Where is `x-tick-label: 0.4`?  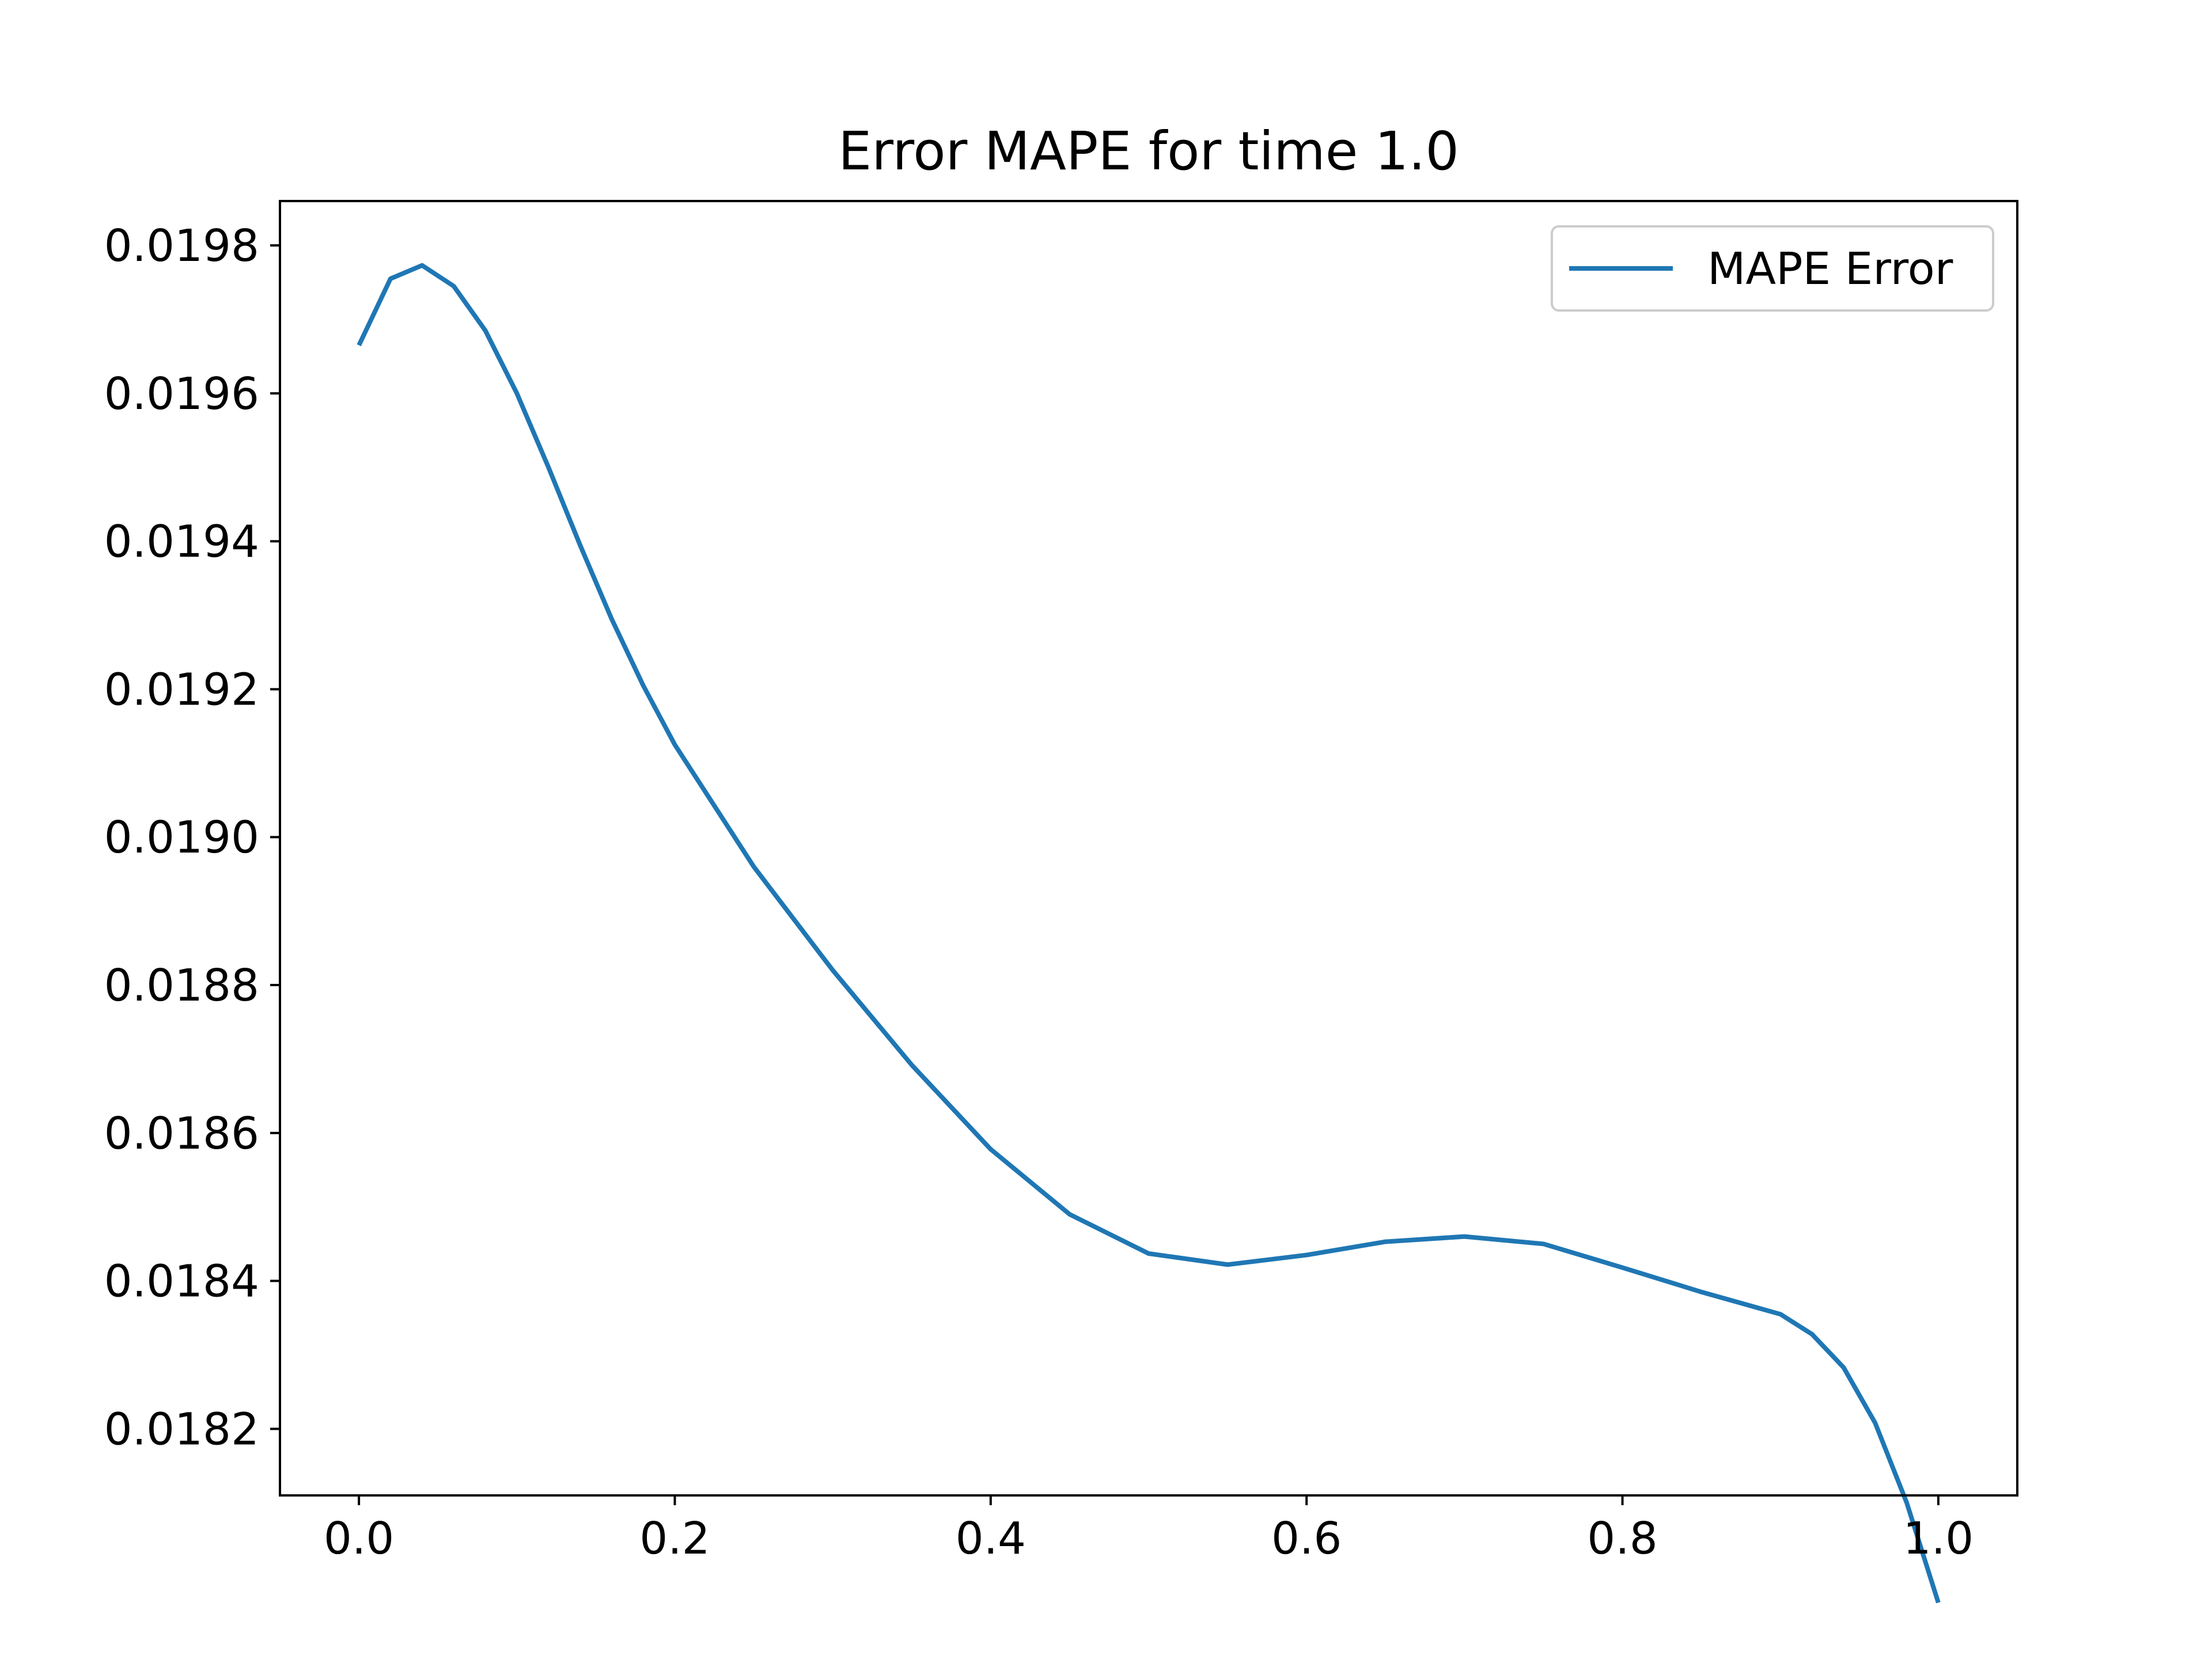 x-tick-label: 0.4 is located at coordinates (991, 1539).